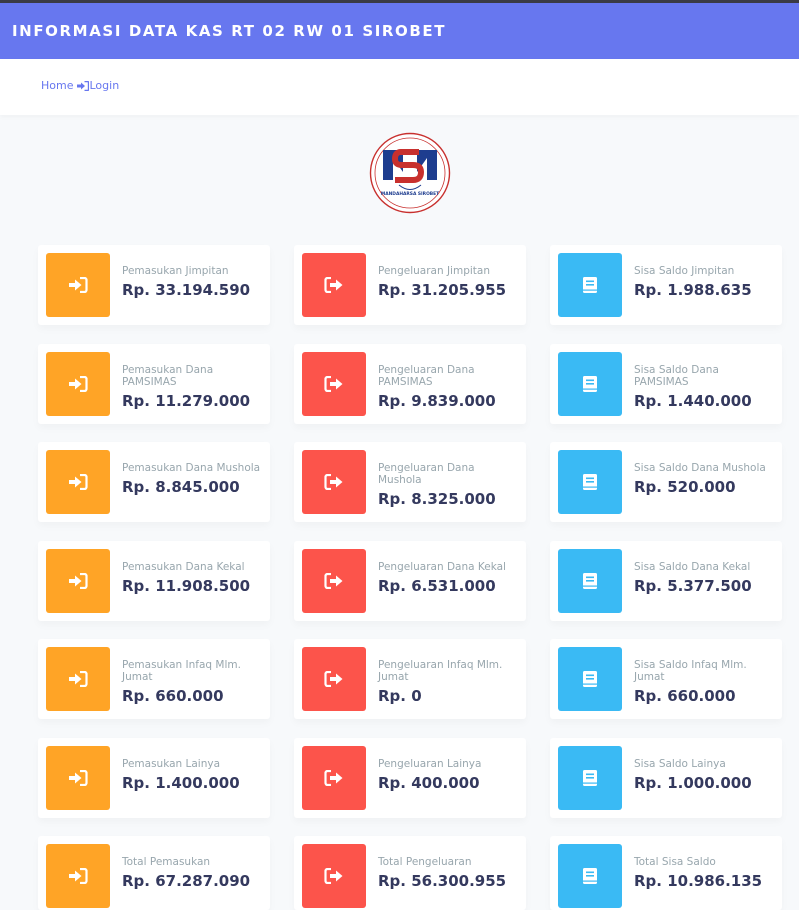 The height and width of the screenshot is (910, 799). Describe the element at coordinates (437, 586) in the screenshot. I see `card-value: Rp. 6.531.000` at that location.